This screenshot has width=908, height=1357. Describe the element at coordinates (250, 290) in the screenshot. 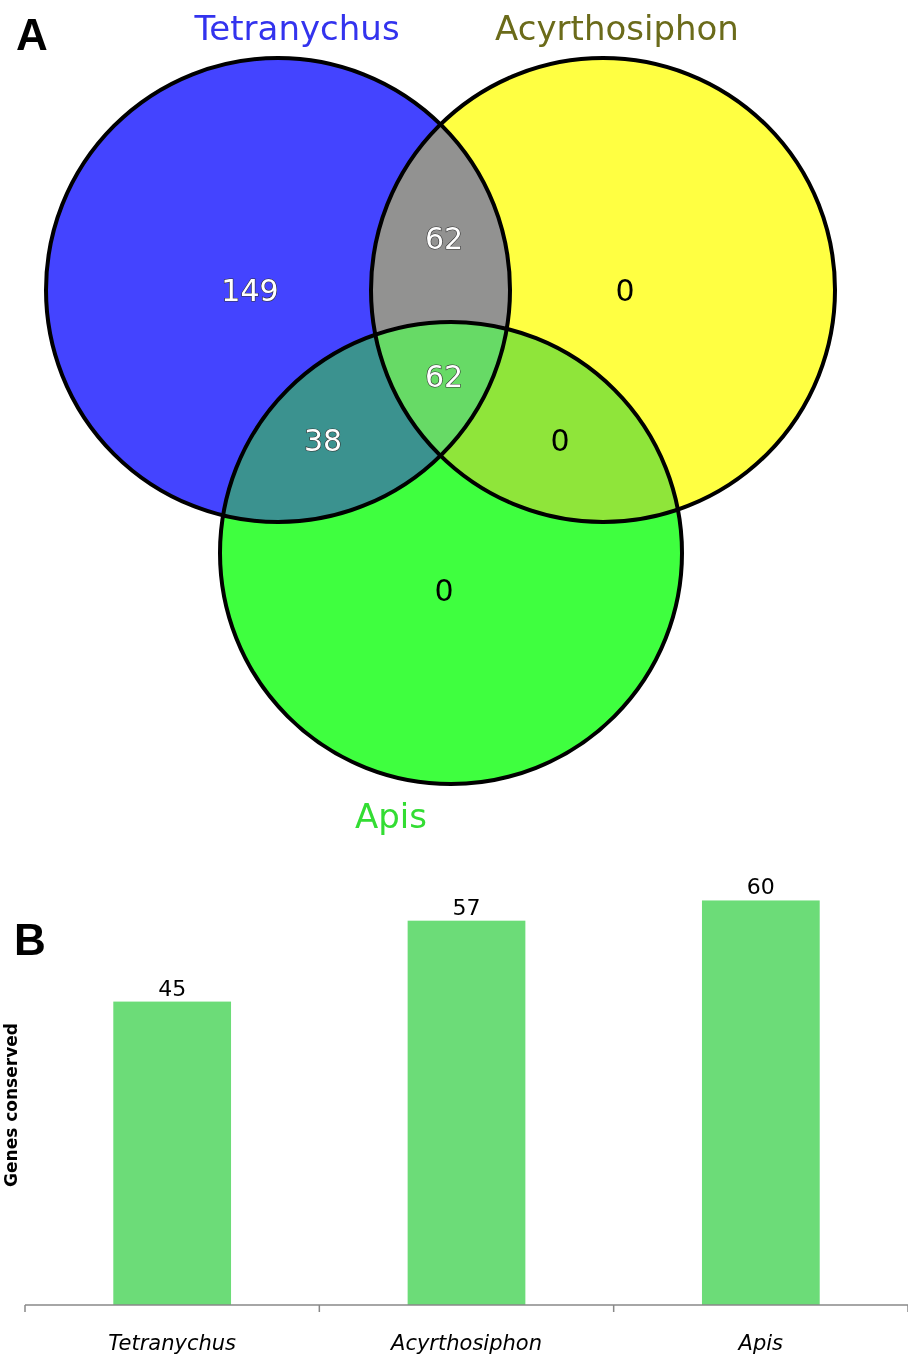

I see `text: 149` at that location.